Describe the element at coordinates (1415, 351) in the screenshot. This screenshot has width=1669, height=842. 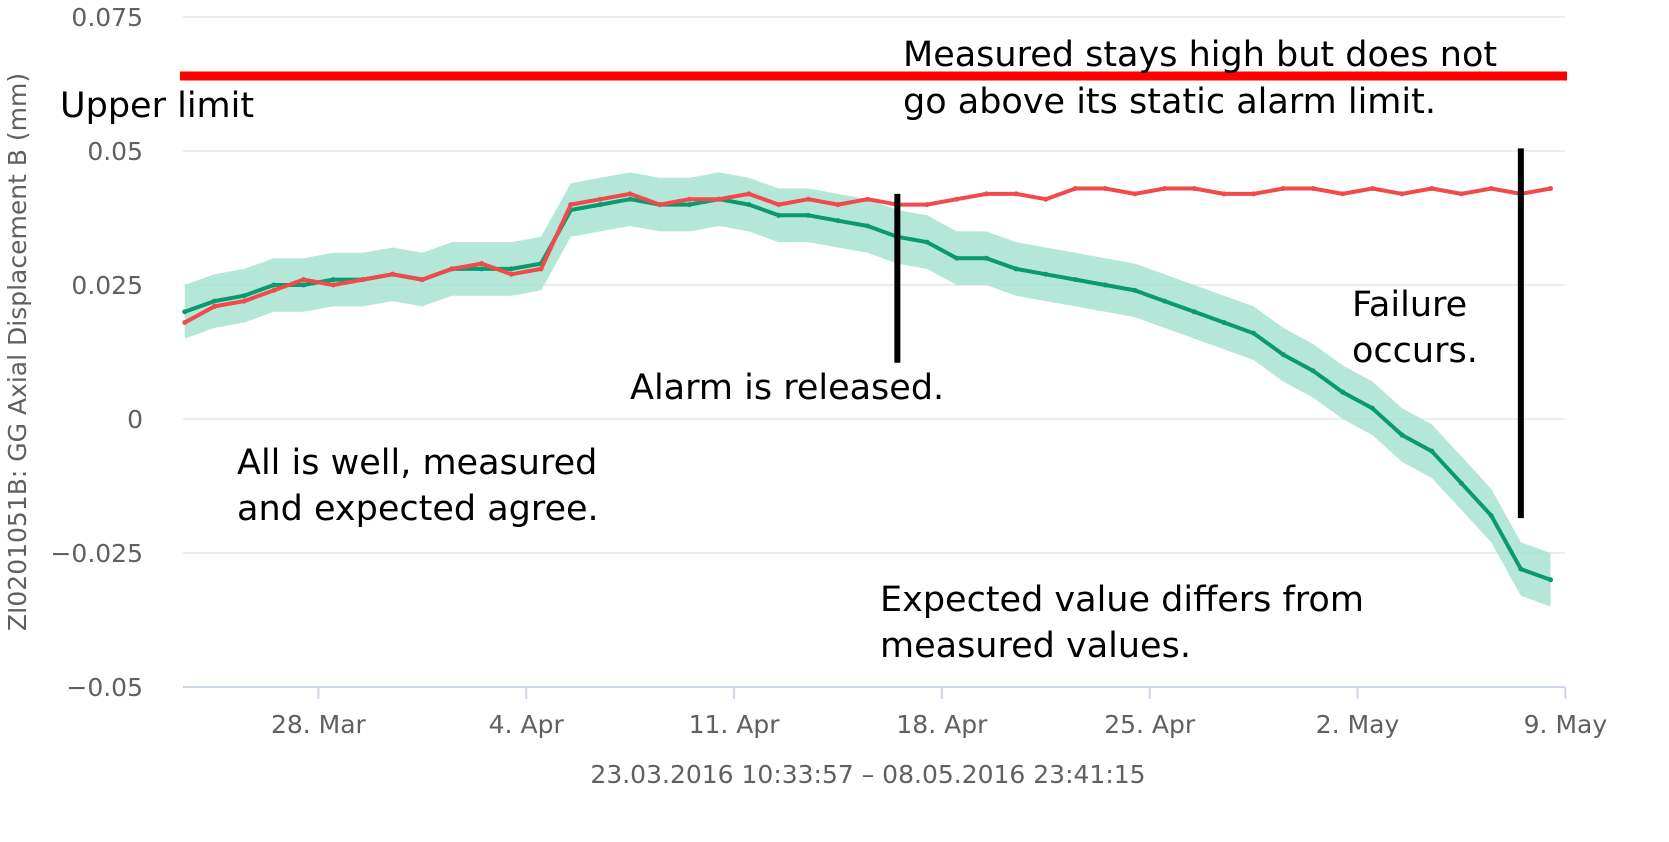
I see `failure-line2: occurs.` at that location.